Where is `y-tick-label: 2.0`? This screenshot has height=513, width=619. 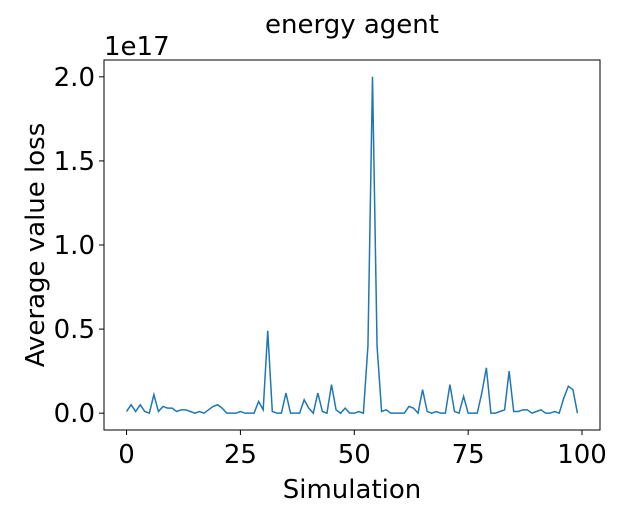 y-tick-label: 2.0 is located at coordinates (74, 78).